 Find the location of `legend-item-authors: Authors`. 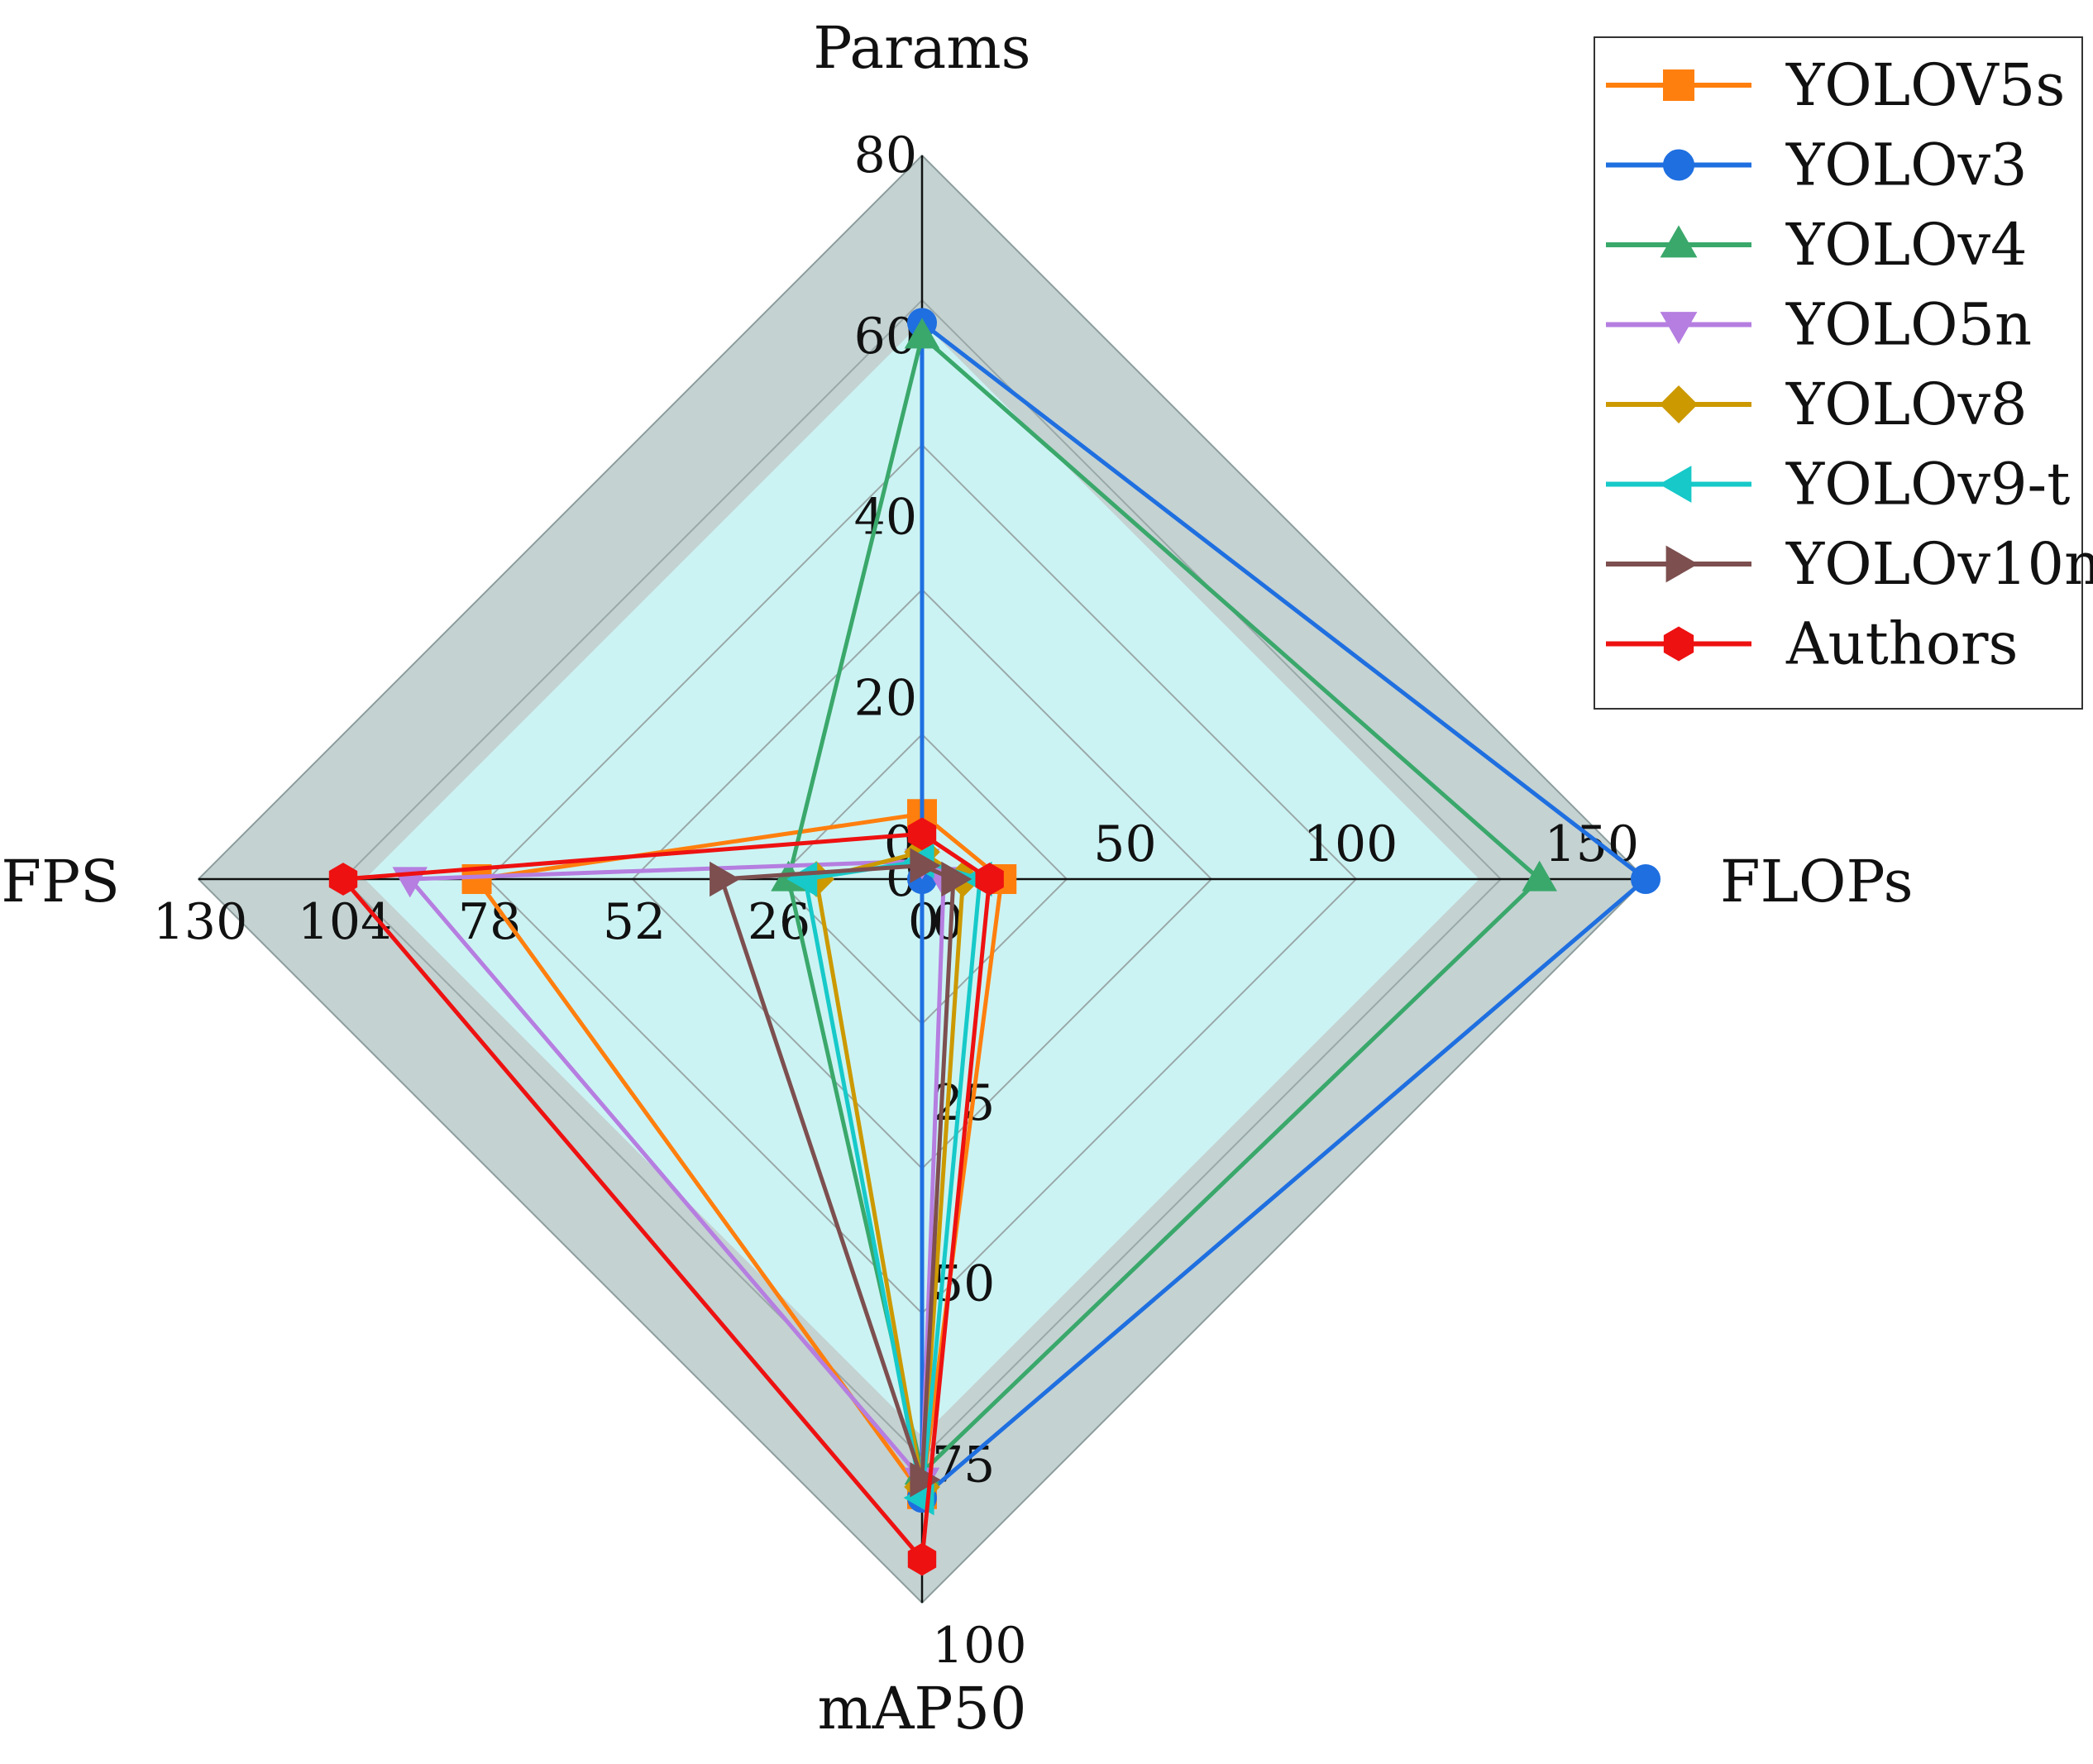

legend-item-authors: Authors is located at coordinates (1812, 644).